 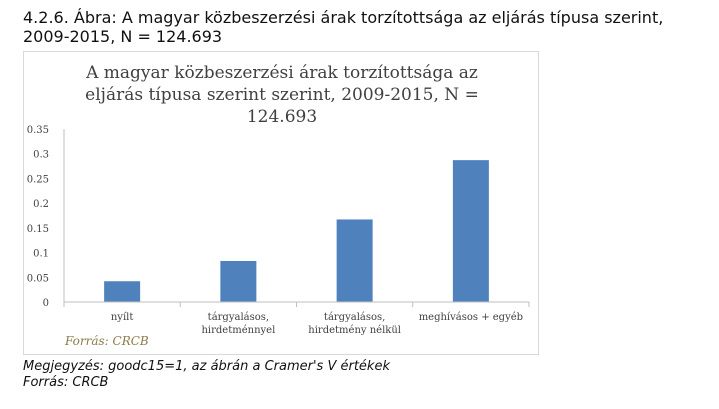 What do you see at coordinates (38, 130) in the screenshot?
I see `y-tick-label: 0.35` at bounding box center [38, 130].